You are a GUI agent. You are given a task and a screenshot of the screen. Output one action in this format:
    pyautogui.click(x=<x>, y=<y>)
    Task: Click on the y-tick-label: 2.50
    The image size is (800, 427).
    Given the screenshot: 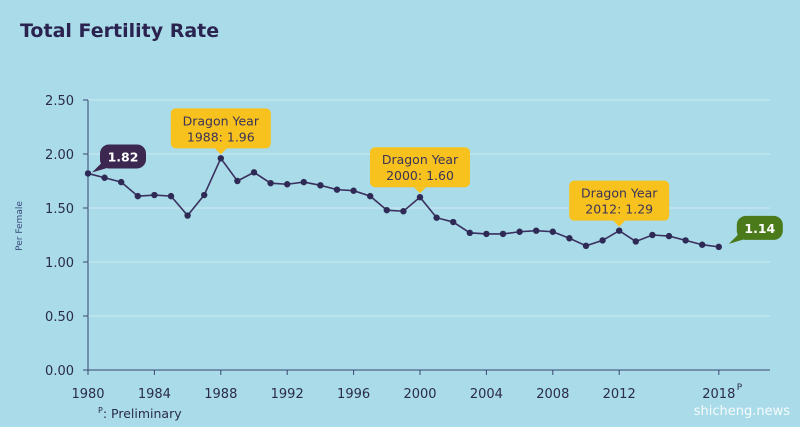 What is the action you would take?
    pyautogui.click(x=59, y=101)
    